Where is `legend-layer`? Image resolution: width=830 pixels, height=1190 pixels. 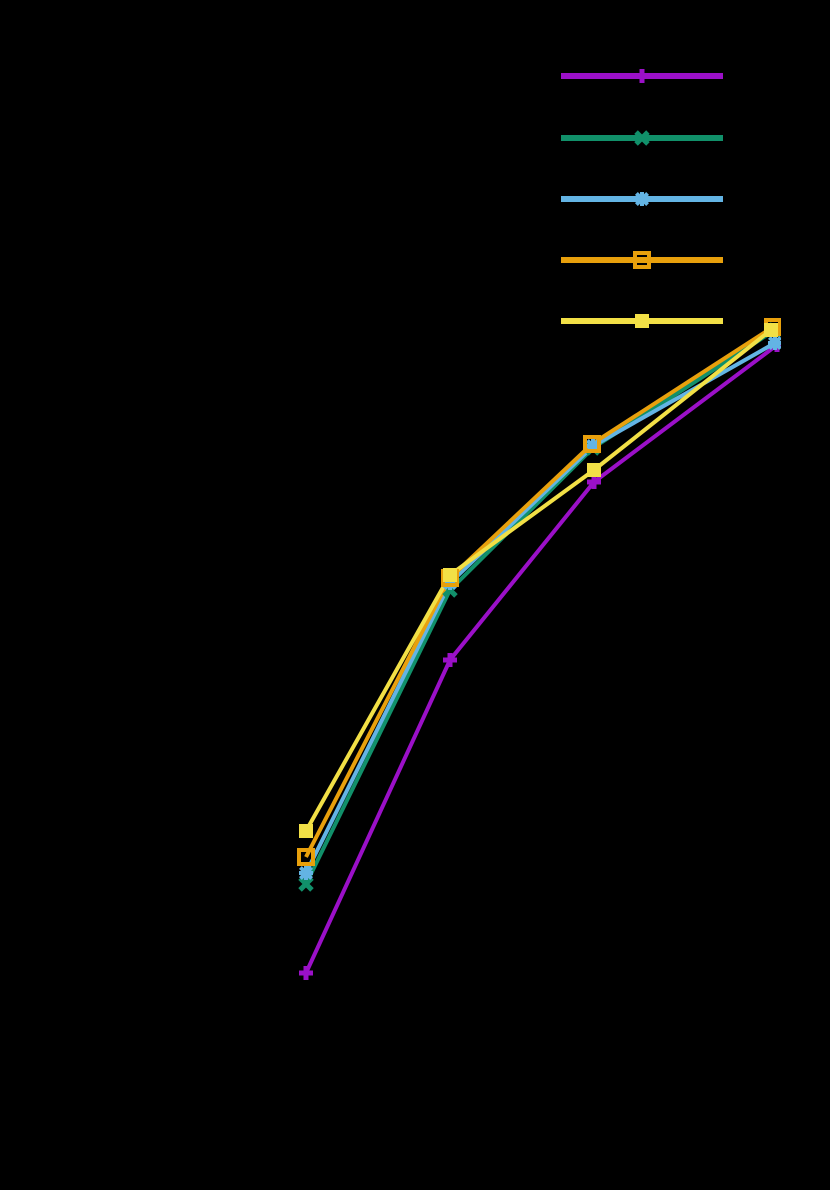 legend-layer is located at coordinates (642, 198).